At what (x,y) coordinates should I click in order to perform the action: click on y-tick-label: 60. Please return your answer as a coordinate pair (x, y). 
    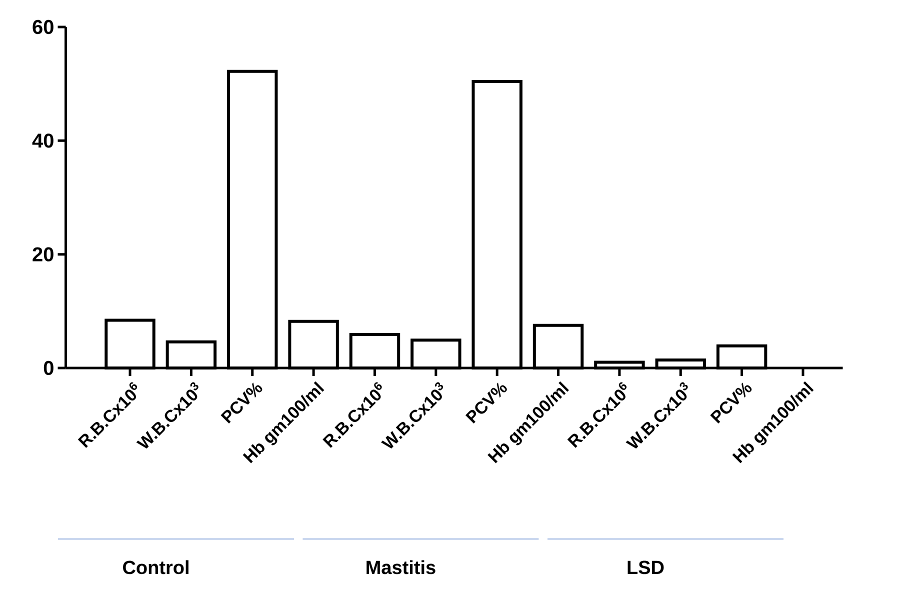
    Looking at the image, I should click on (43, 27).